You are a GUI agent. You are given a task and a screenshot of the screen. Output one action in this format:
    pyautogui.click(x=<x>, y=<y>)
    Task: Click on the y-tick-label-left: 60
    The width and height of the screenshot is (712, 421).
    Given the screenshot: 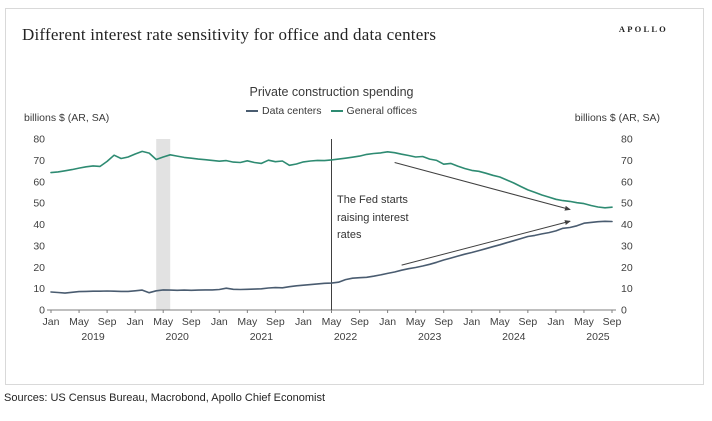 What is the action you would take?
    pyautogui.click(x=39, y=182)
    